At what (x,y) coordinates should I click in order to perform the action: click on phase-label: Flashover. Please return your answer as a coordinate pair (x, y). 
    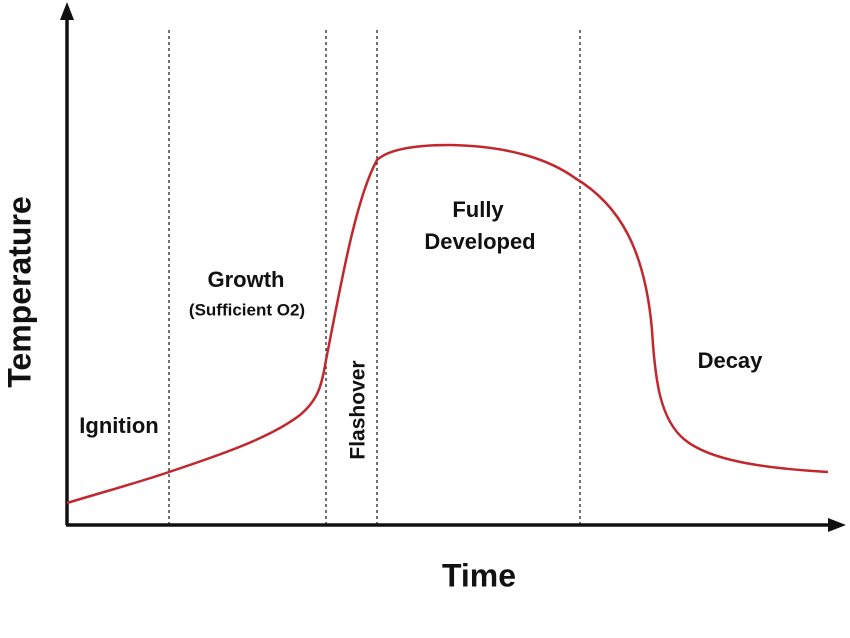
    Looking at the image, I should click on (358, 409).